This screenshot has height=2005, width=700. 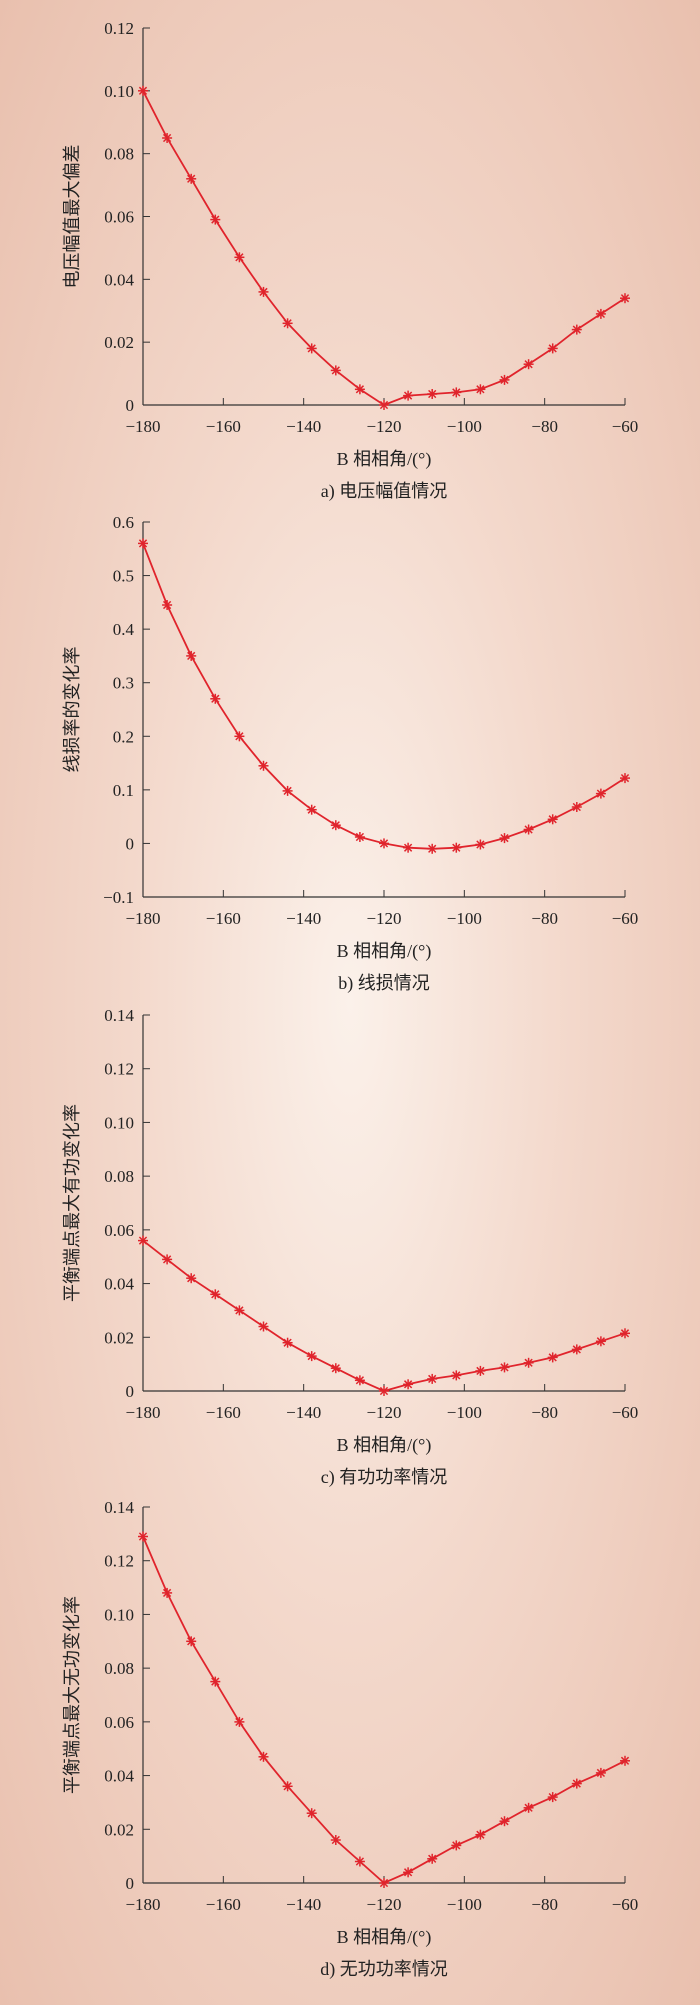 What do you see at coordinates (123, 790) in the screenshot?
I see `y-tick-label: 0.1` at bounding box center [123, 790].